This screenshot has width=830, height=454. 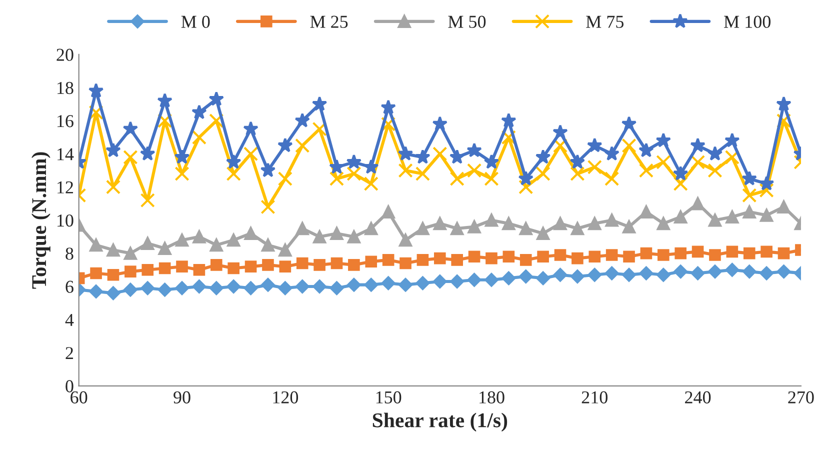 I want to click on y-tick-label: 8, so click(x=70, y=254).